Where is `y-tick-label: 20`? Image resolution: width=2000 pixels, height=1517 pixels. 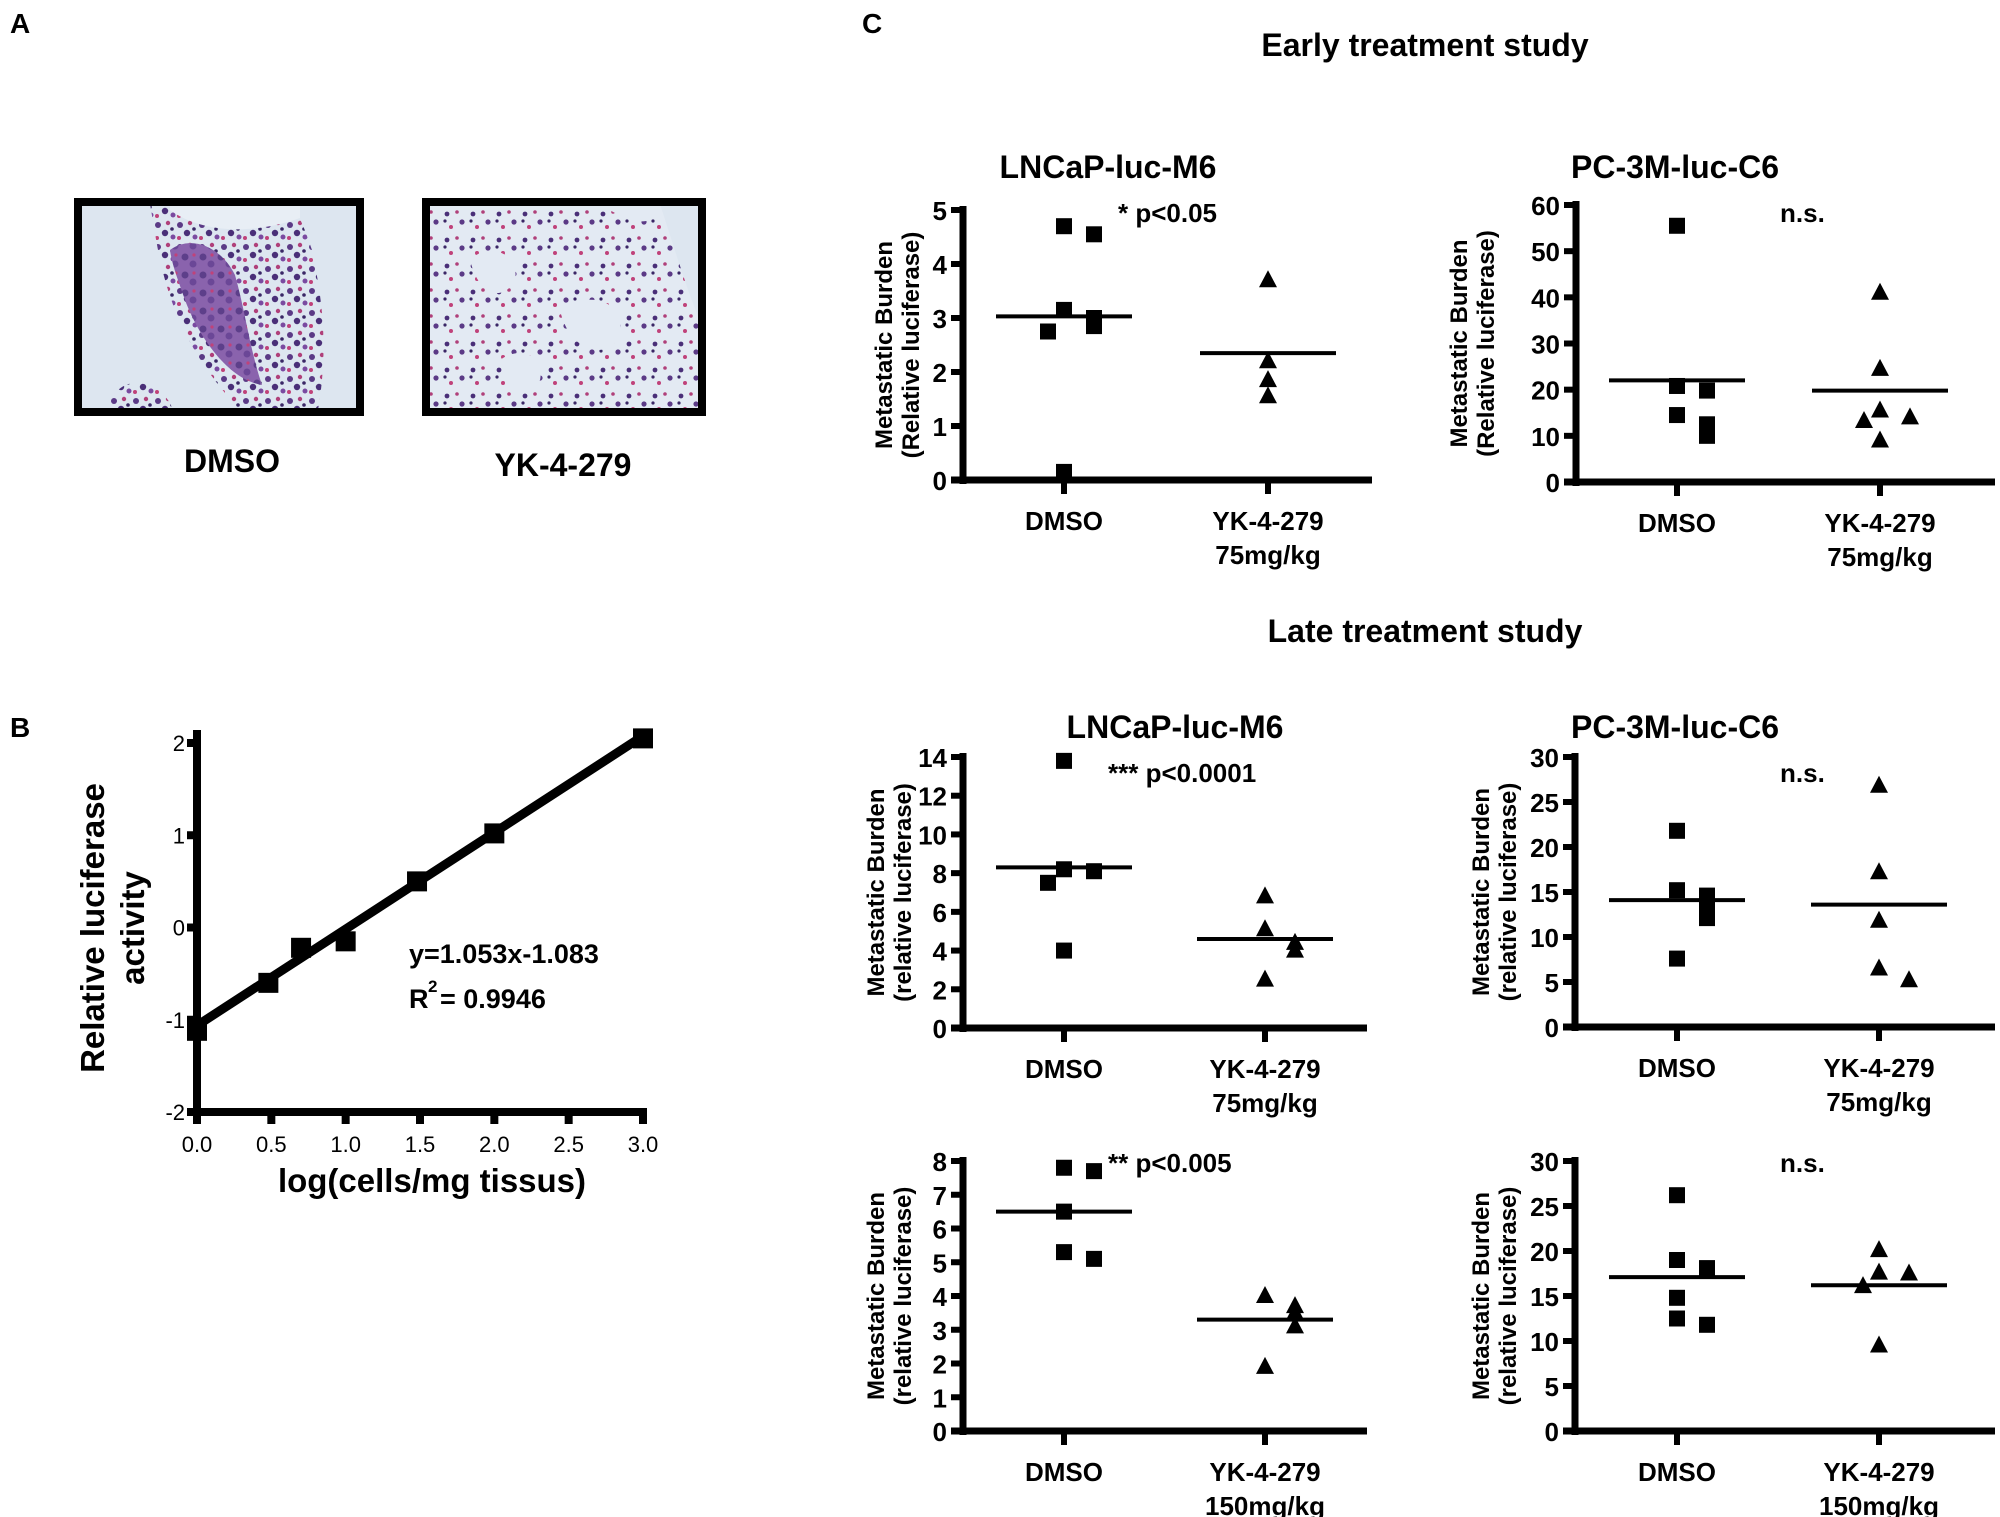 y-tick-label: 20 is located at coordinates (1545, 391).